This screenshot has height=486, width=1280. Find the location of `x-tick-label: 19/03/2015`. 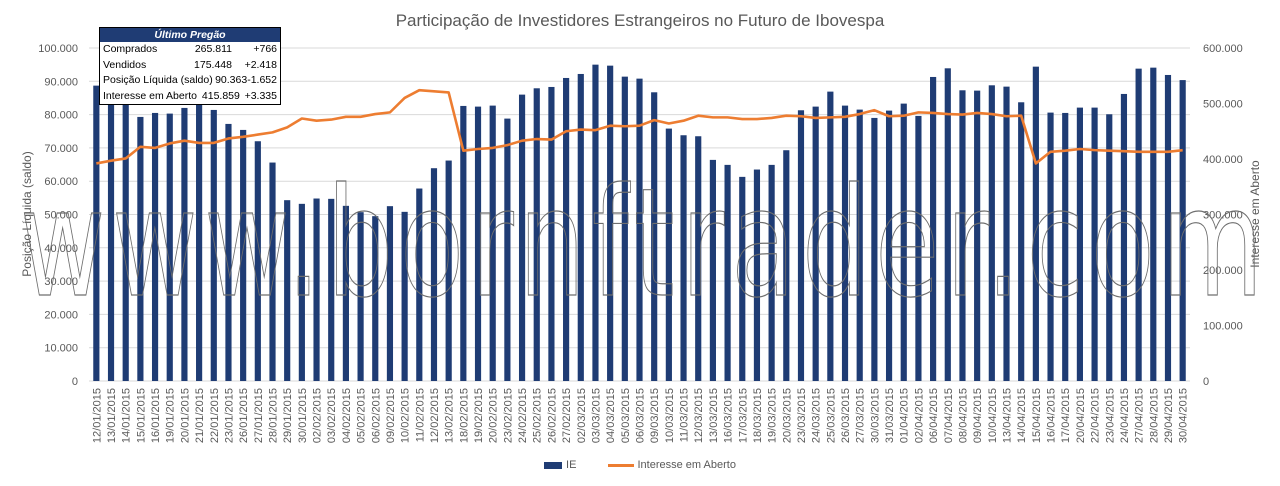

x-tick-label: 19/03/2015 is located at coordinates (773, 415).